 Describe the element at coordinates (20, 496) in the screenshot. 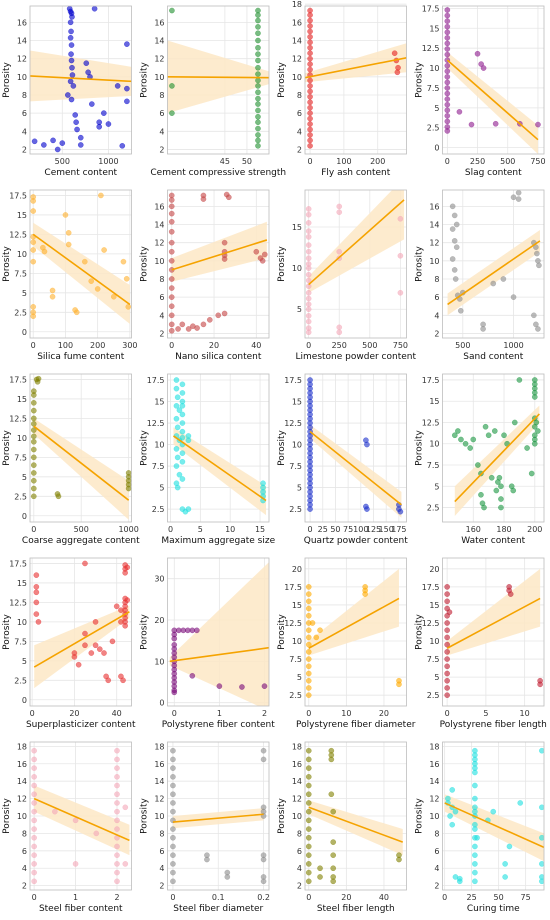

I see `y-tick-label: 2.5` at that location.